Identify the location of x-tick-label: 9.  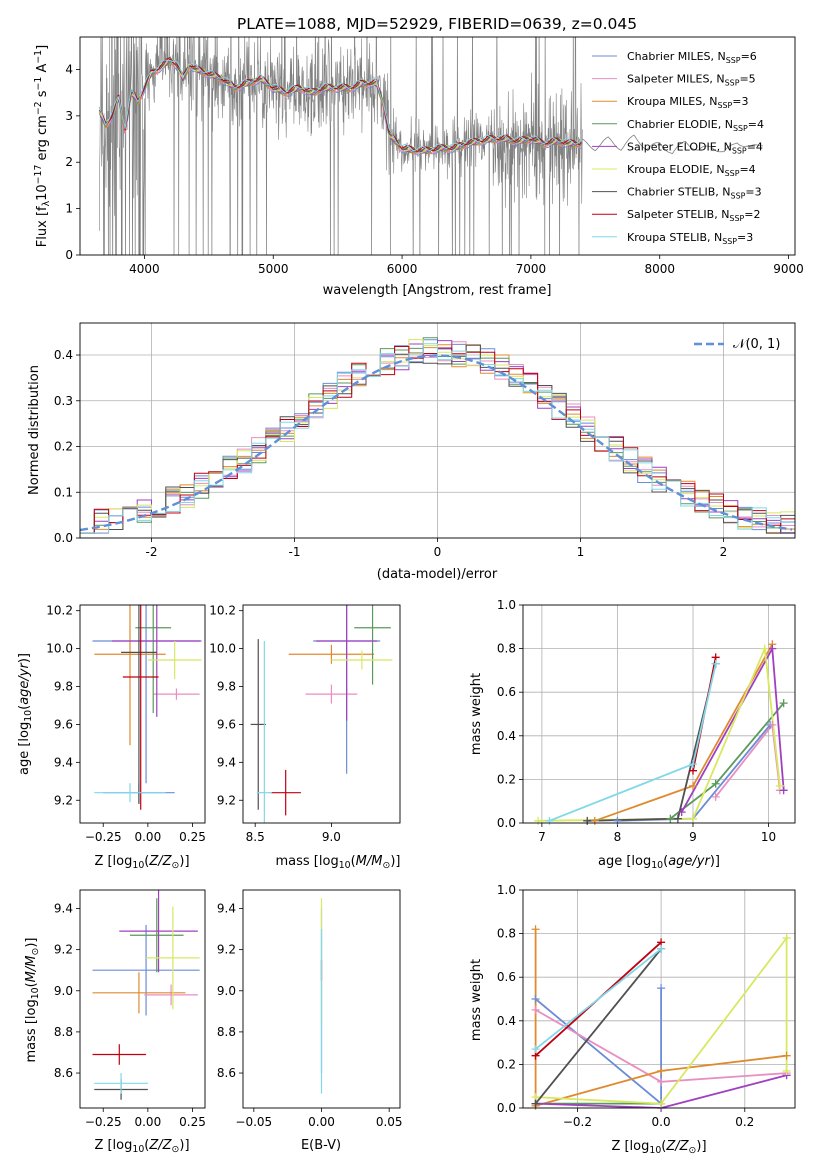
(693, 837).